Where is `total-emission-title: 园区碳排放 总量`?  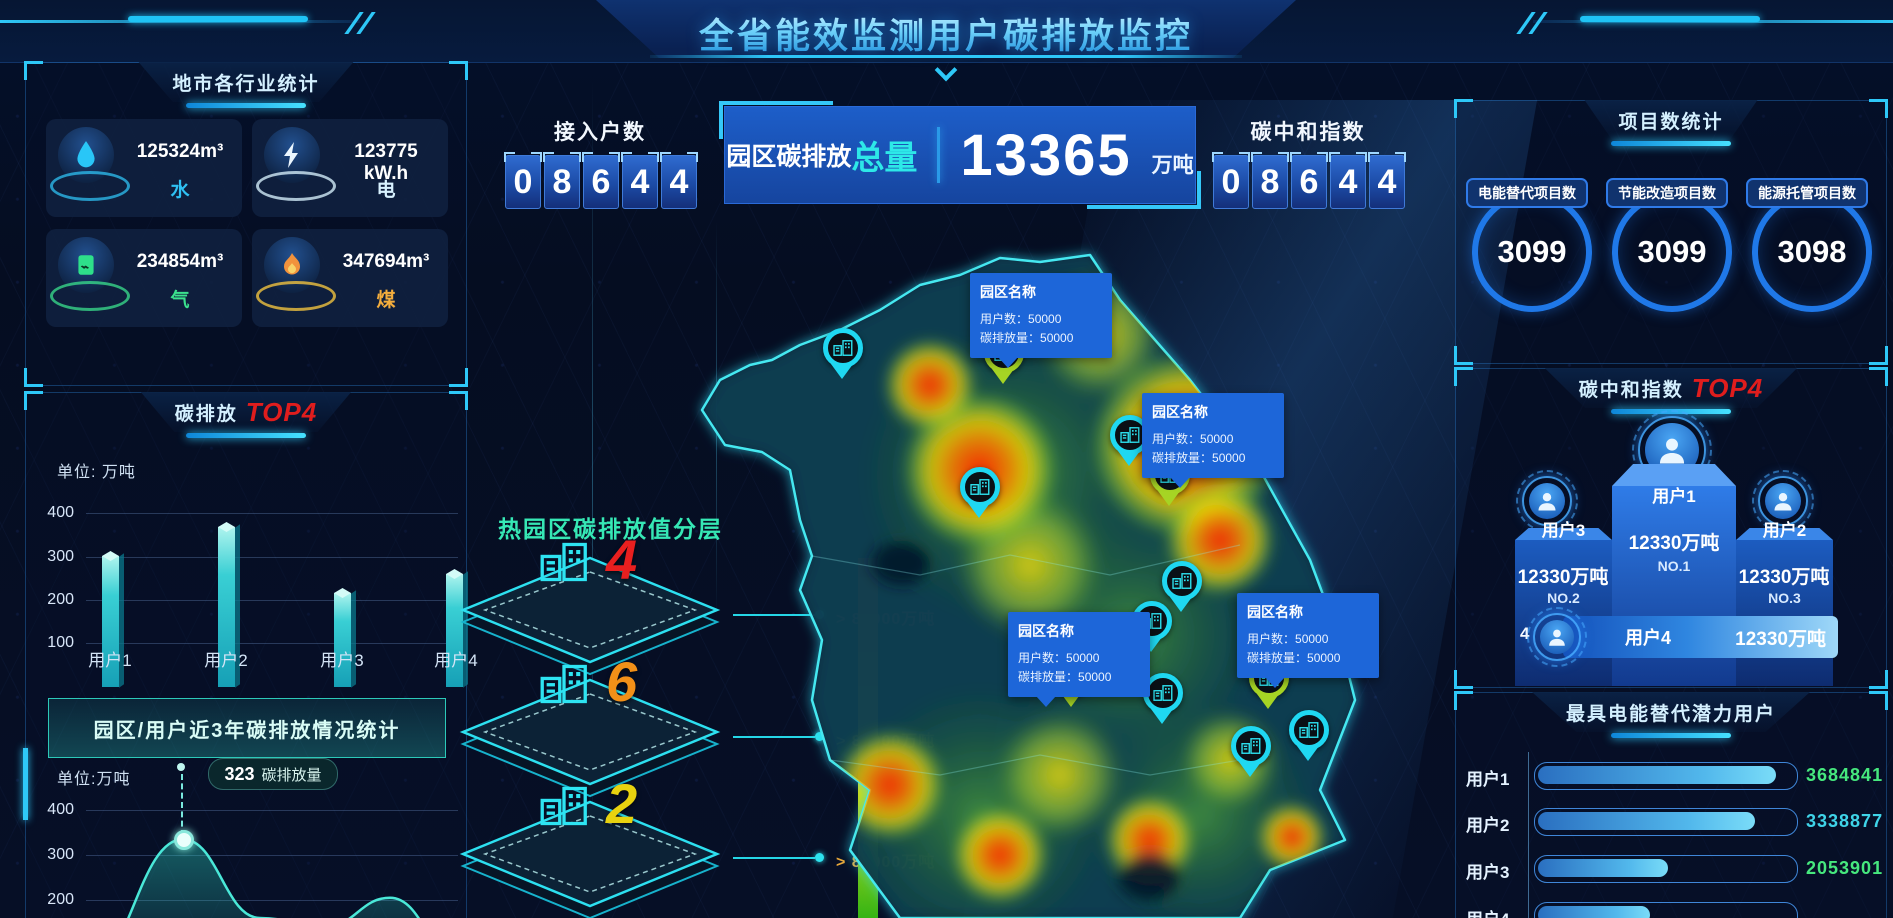
total-emission-title: 园区碳排放 总量 is located at coordinates (821, 155).